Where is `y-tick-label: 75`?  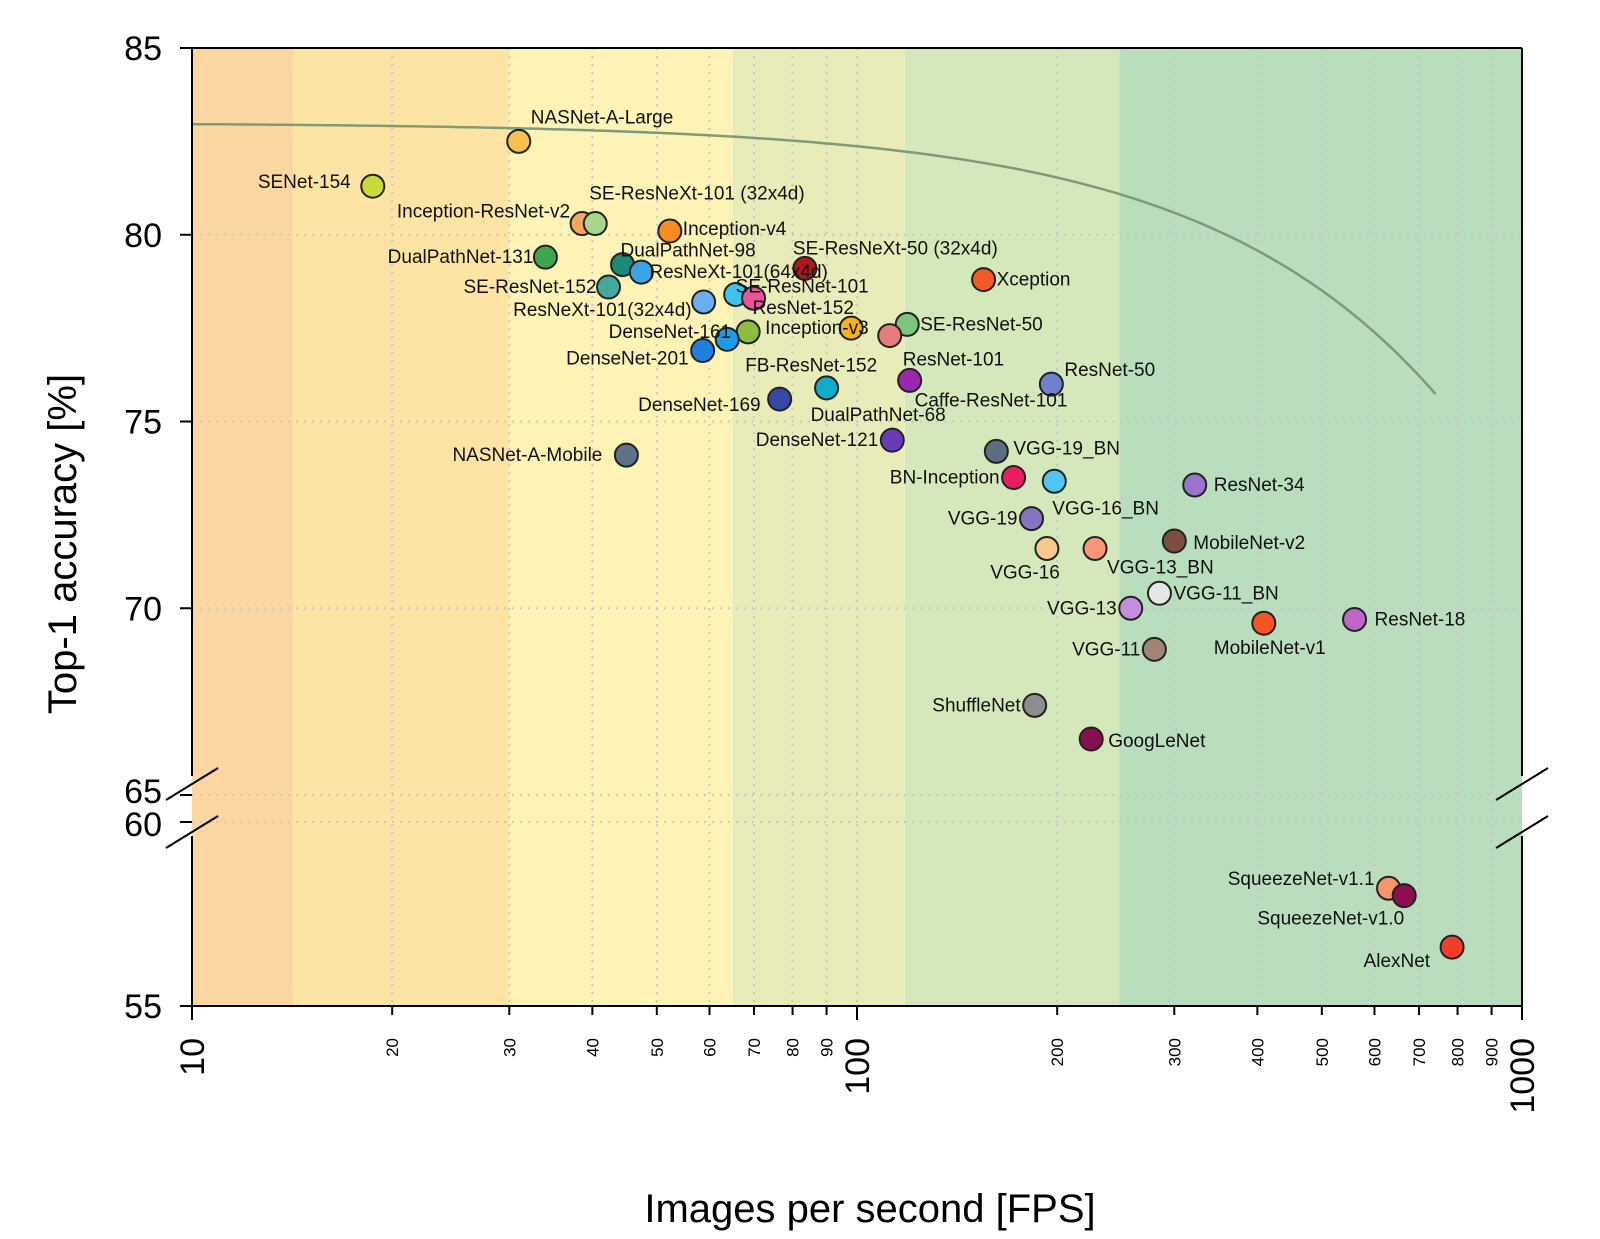
y-tick-label: 75 is located at coordinates (143, 423).